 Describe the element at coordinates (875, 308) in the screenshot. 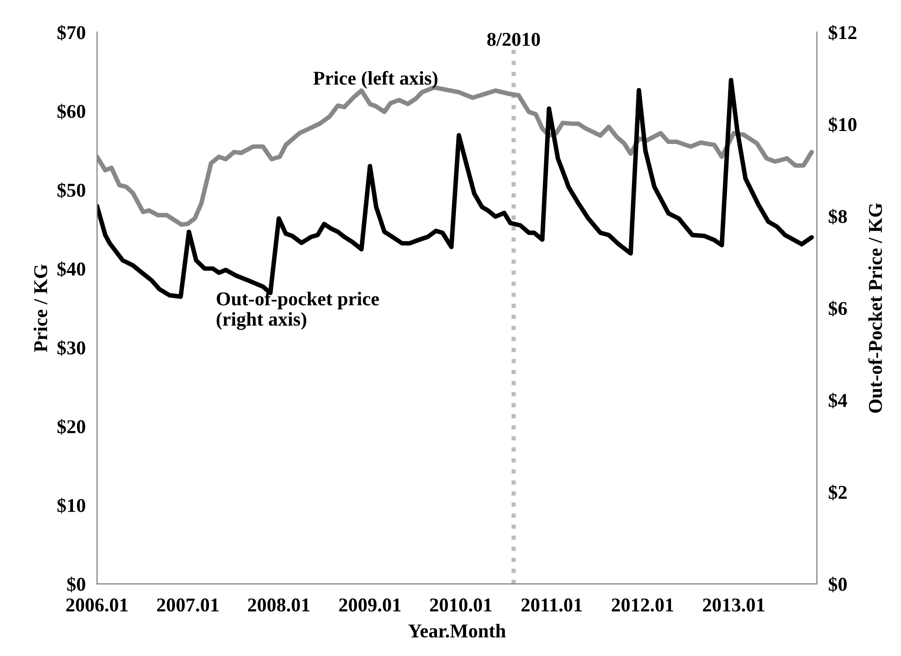

I see `y2-axis-title: Out-of-Pocket Price / KG` at that location.